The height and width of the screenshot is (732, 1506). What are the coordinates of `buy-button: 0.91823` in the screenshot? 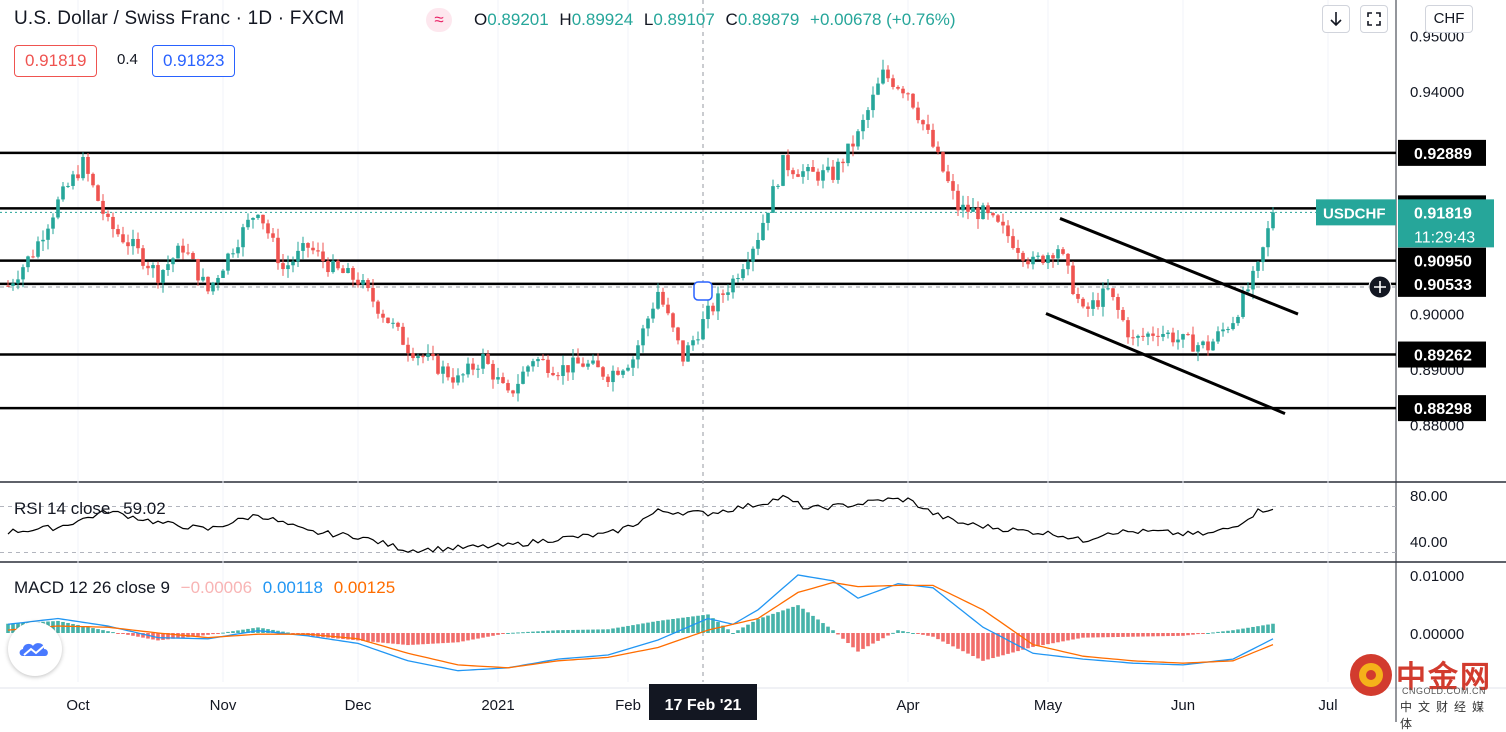 It's located at (194, 61).